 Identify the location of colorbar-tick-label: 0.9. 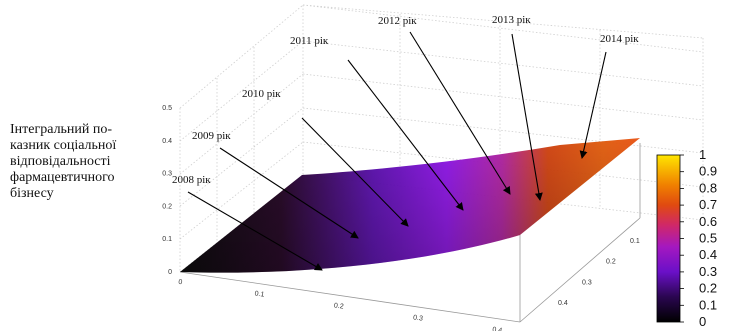
(708, 171).